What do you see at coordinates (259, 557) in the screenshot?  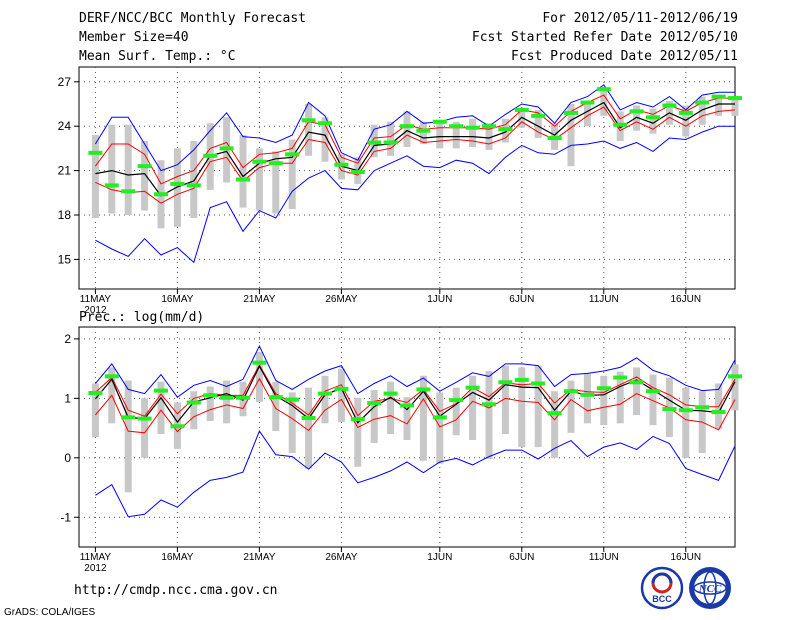 I see `x-tick-label: 21MAY` at bounding box center [259, 557].